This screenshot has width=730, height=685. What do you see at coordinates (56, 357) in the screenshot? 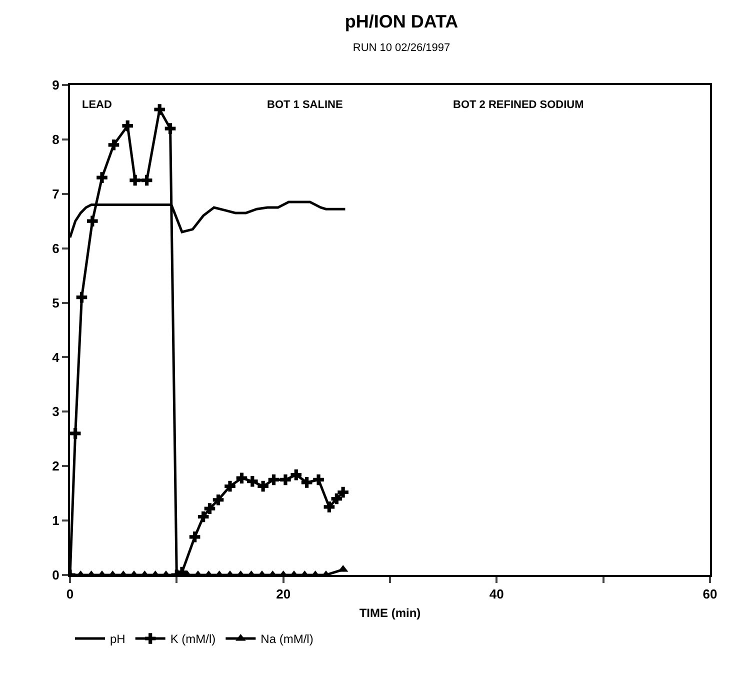
I see `y-tick-label: 4` at bounding box center [56, 357].